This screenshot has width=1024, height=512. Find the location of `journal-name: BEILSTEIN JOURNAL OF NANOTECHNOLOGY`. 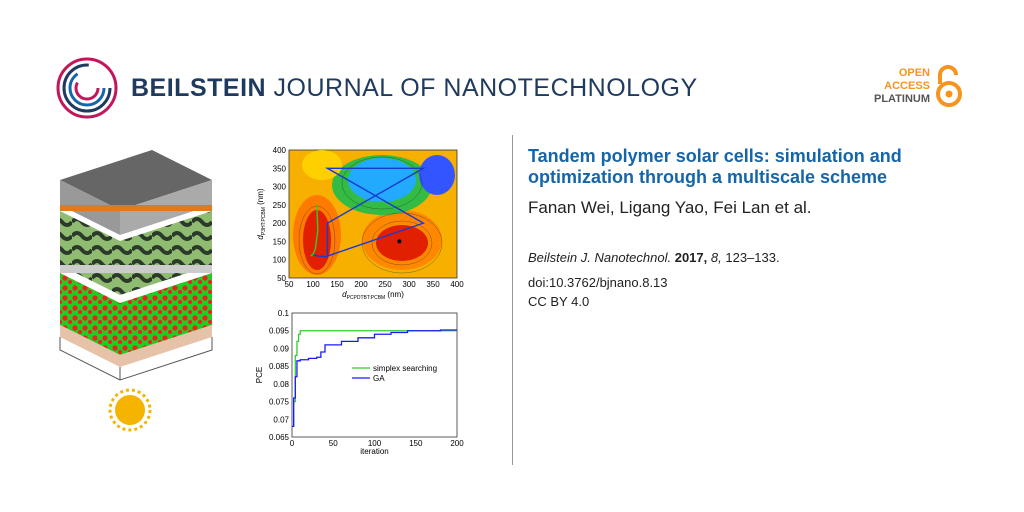

journal-name: BEILSTEIN JOURNAL OF NANOTECHNOLOGY is located at coordinates (414, 88).